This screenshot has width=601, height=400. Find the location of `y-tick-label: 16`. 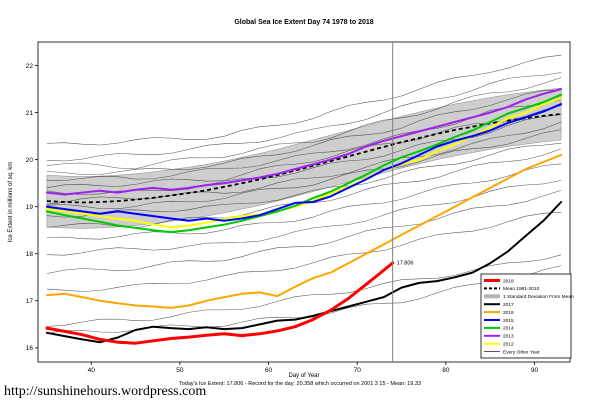

y-tick-label: 16 is located at coordinates (30, 348).